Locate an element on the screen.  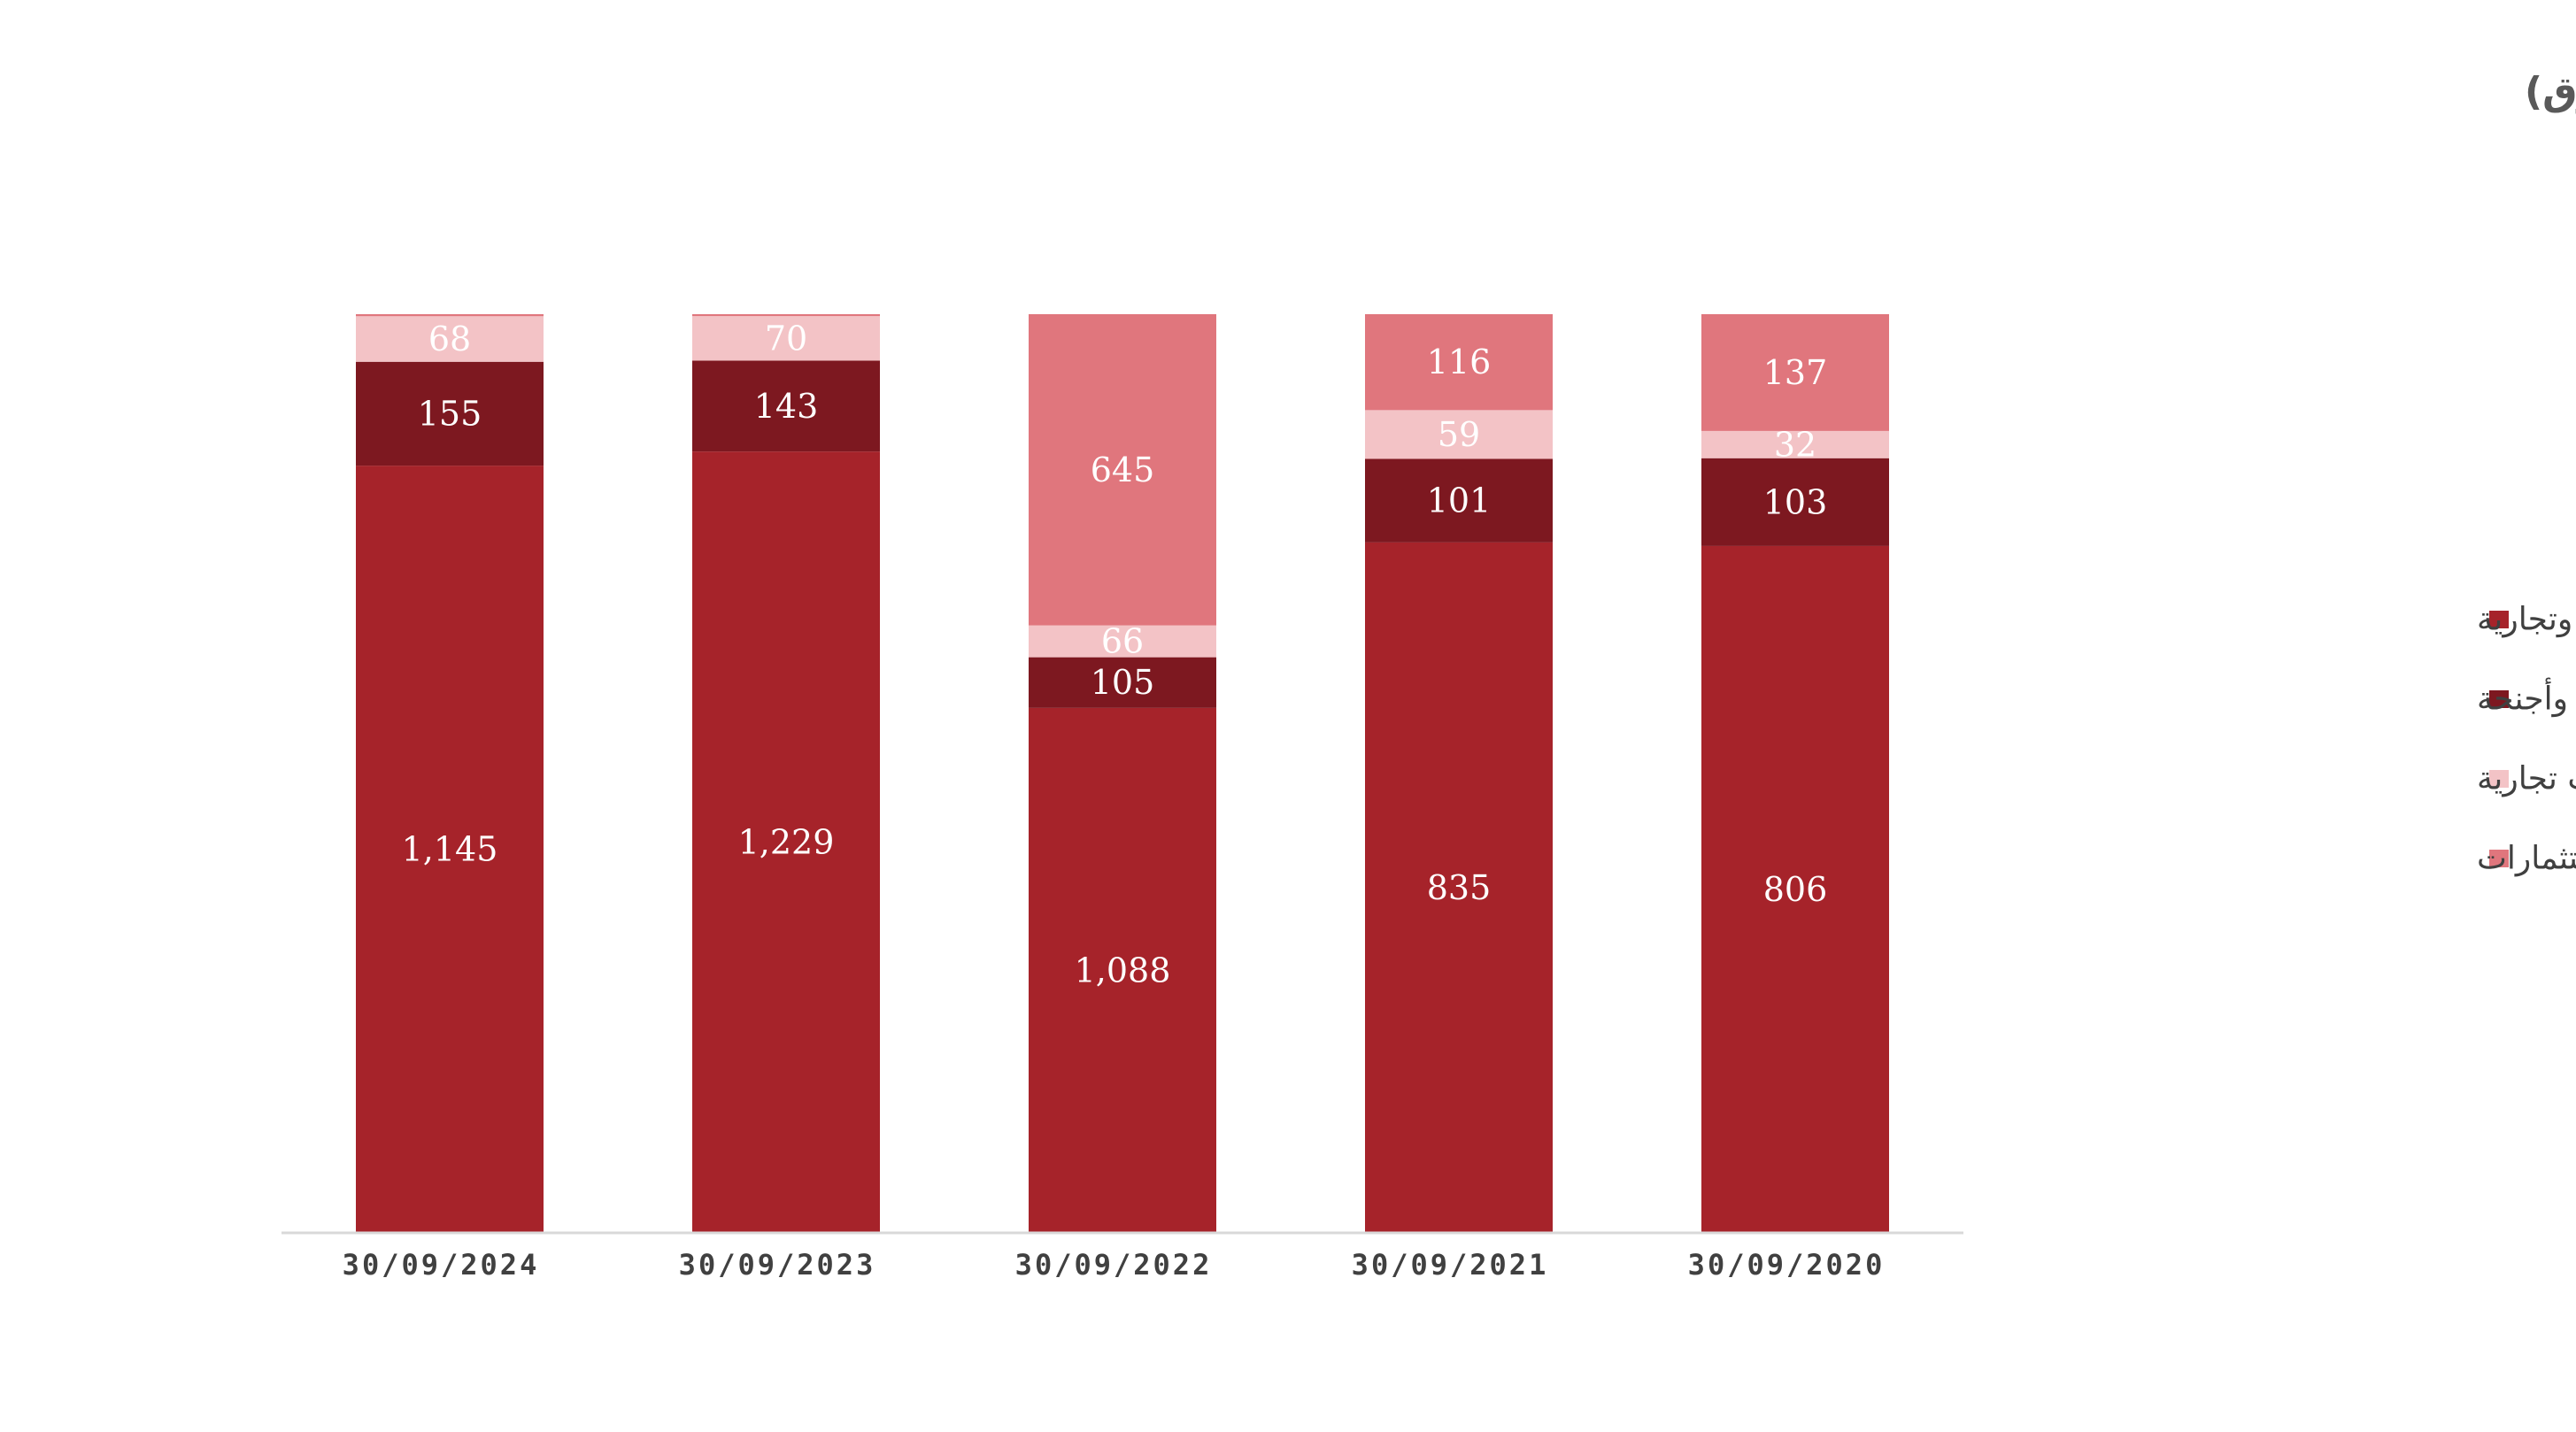
data-label-4-4: 116 is located at coordinates (1459, 362).